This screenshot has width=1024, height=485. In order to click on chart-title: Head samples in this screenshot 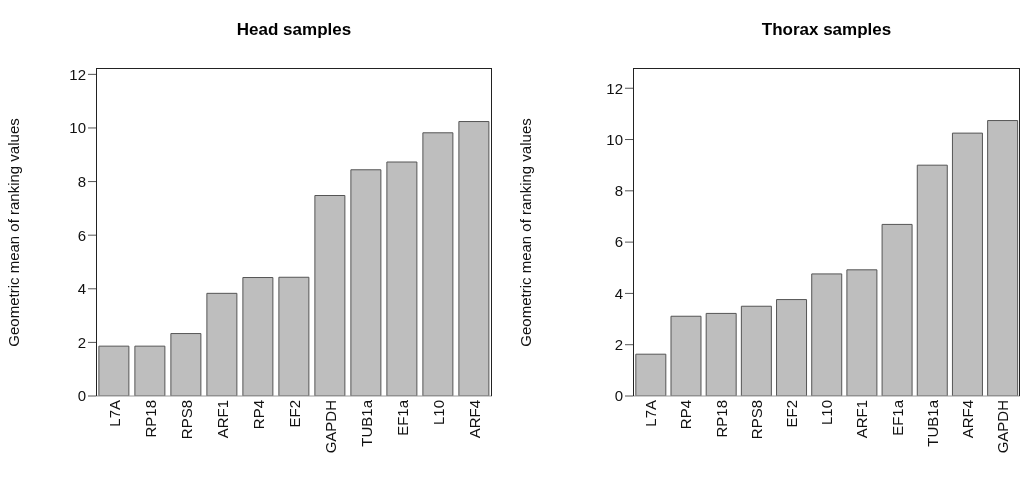, I will do `click(294, 30)`.